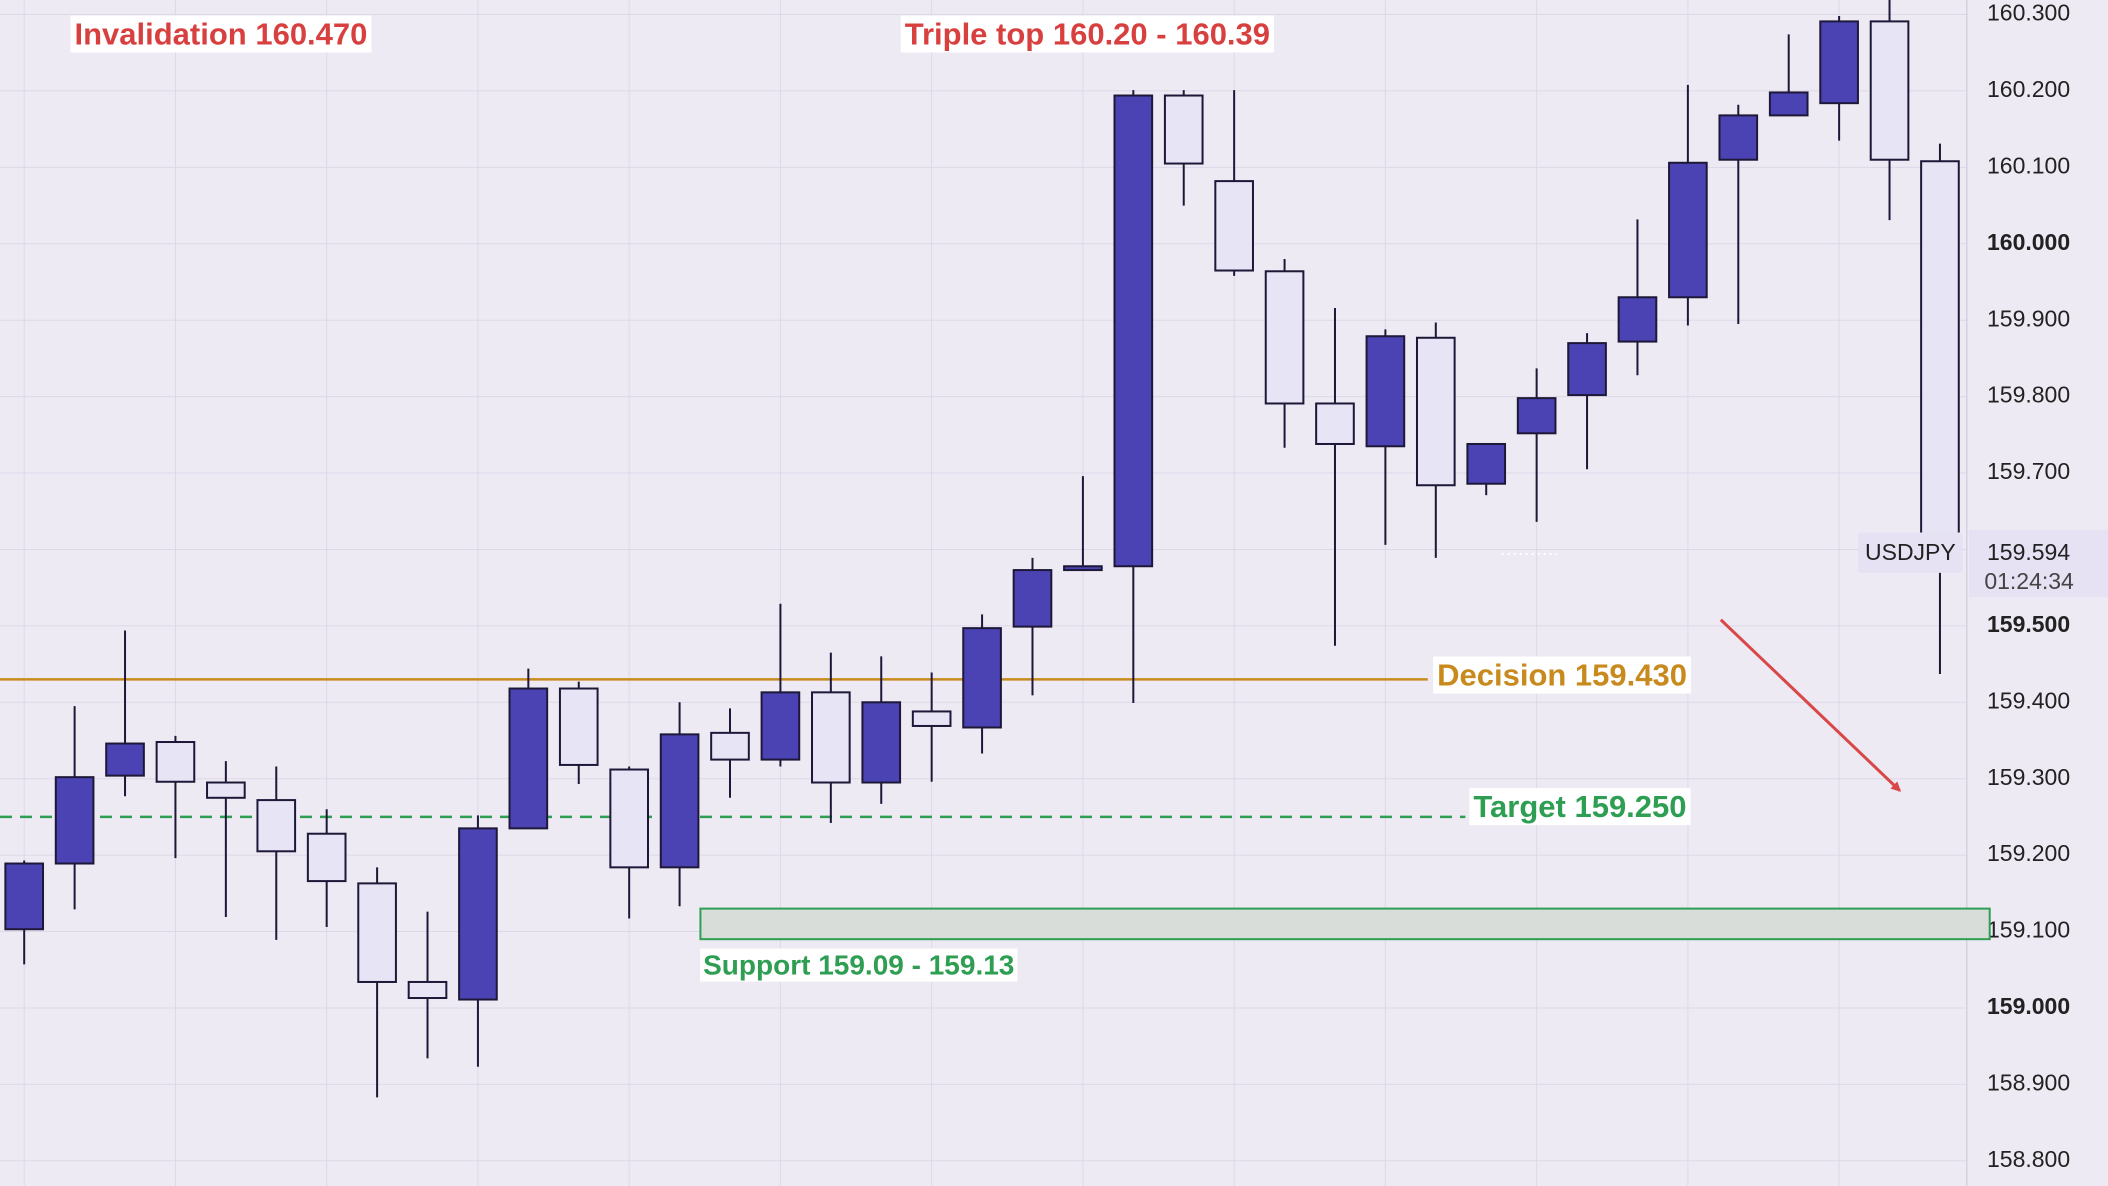 Image resolution: width=2108 pixels, height=1186 pixels. I want to click on y-tick-label: 160.000, so click(2028, 242).